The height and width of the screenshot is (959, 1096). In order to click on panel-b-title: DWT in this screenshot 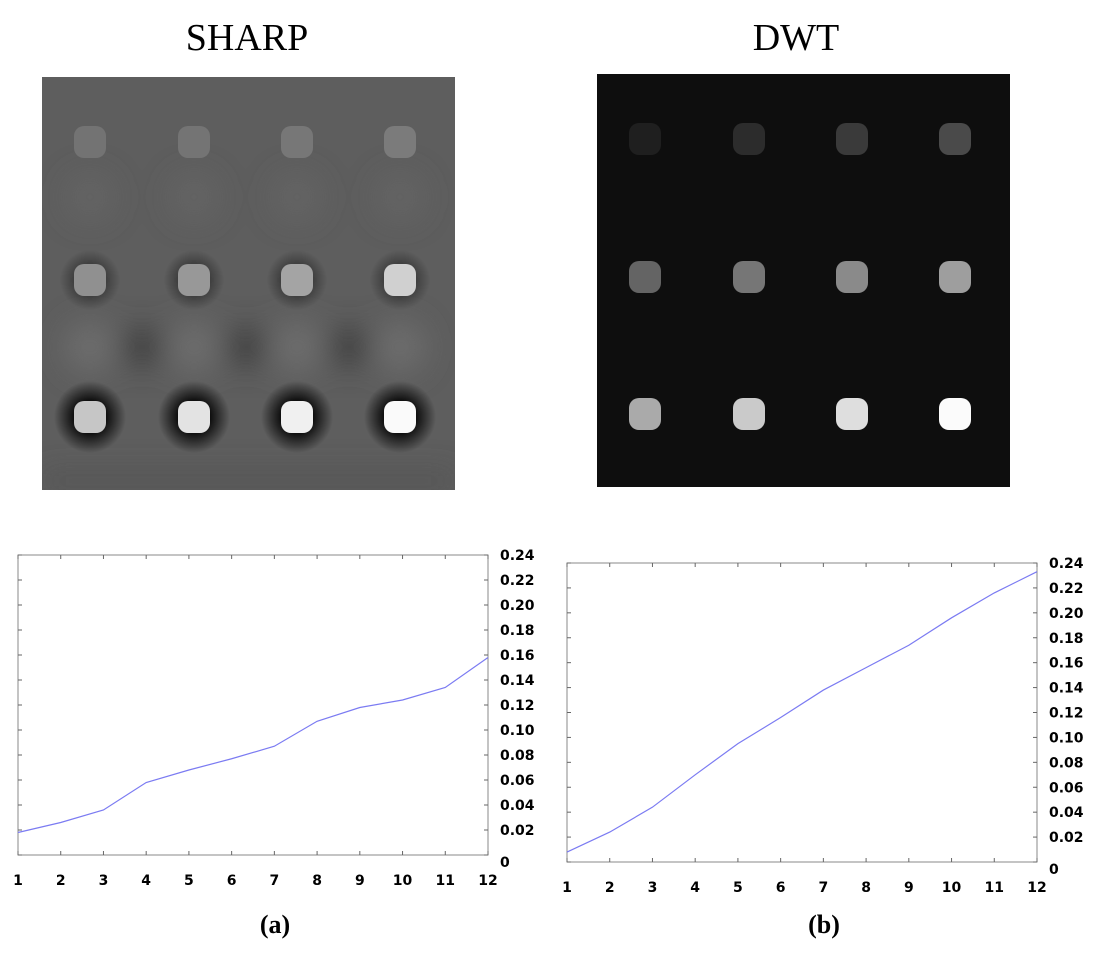, I will do `click(796, 38)`.